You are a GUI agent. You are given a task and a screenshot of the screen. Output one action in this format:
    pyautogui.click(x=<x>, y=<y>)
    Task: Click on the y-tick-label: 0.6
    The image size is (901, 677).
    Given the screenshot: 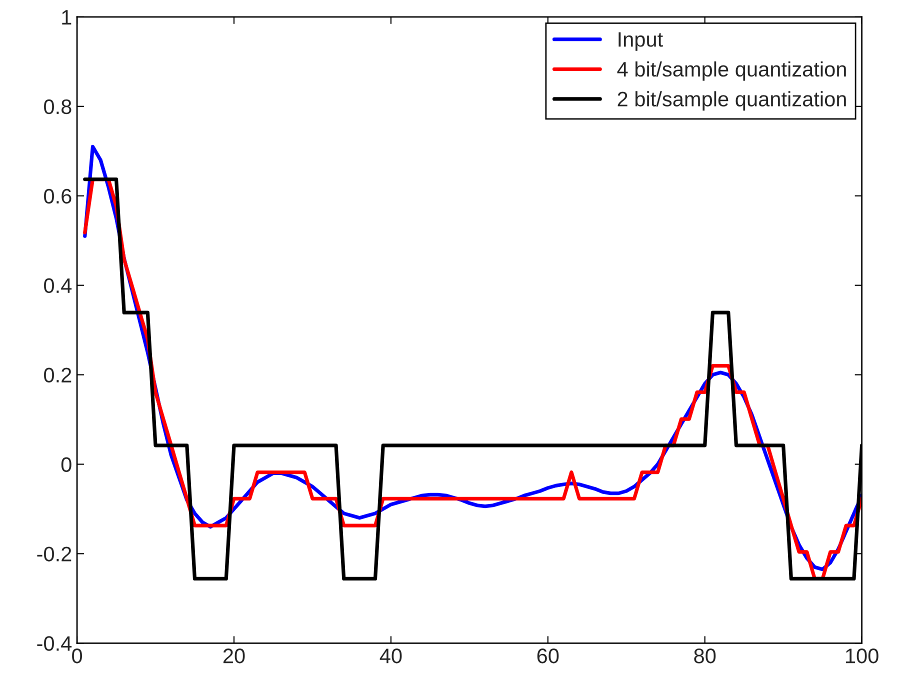 What is the action you would take?
    pyautogui.click(x=58, y=196)
    